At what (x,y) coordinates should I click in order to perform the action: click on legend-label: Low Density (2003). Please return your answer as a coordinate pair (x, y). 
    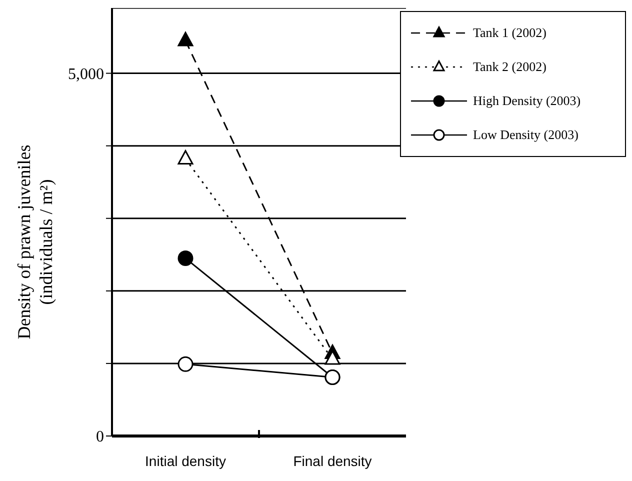
    Looking at the image, I should click on (525, 135).